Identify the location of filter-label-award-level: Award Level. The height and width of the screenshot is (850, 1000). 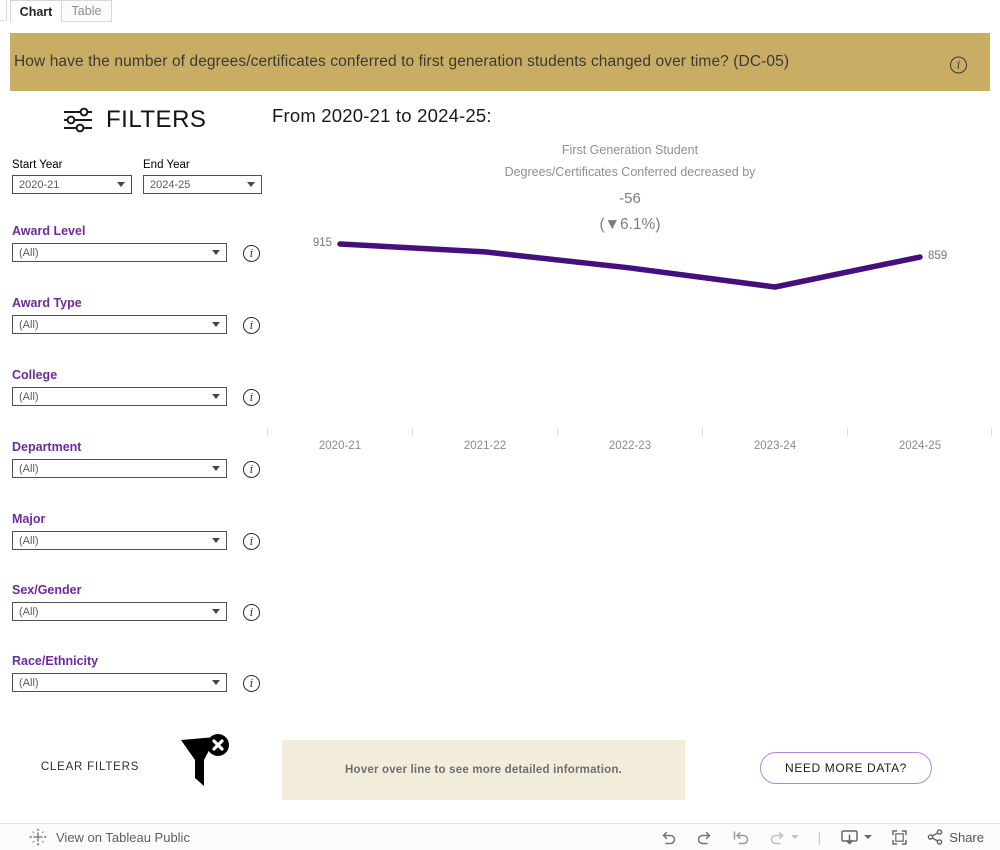
(49, 231).